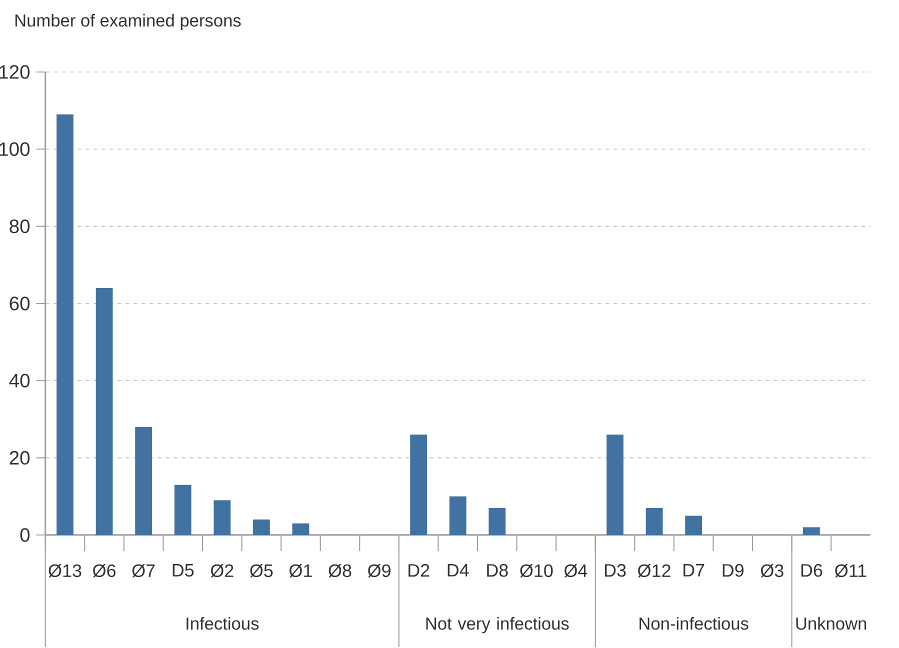 This screenshot has width=899, height=648. I want to click on y-tick-label: 20, so click(20, 457).